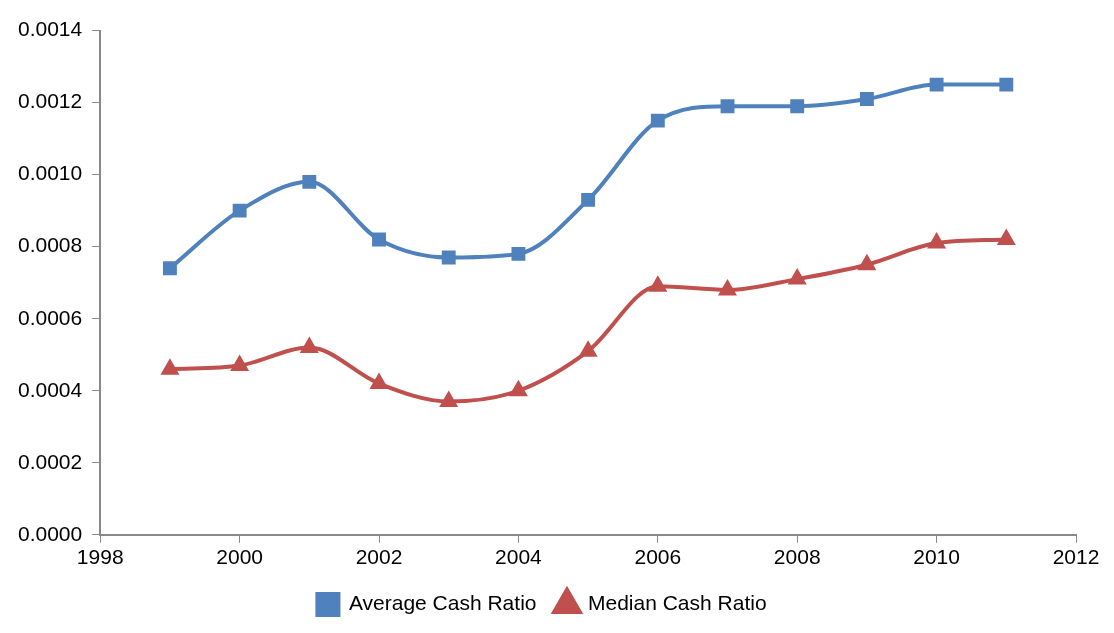 The width and height of the screenshot is (1114, 633). What do you see at coordinates (379, 557) in the screenshot?
I see `x-tick-label: 2002` at bounding box center [379, 557].